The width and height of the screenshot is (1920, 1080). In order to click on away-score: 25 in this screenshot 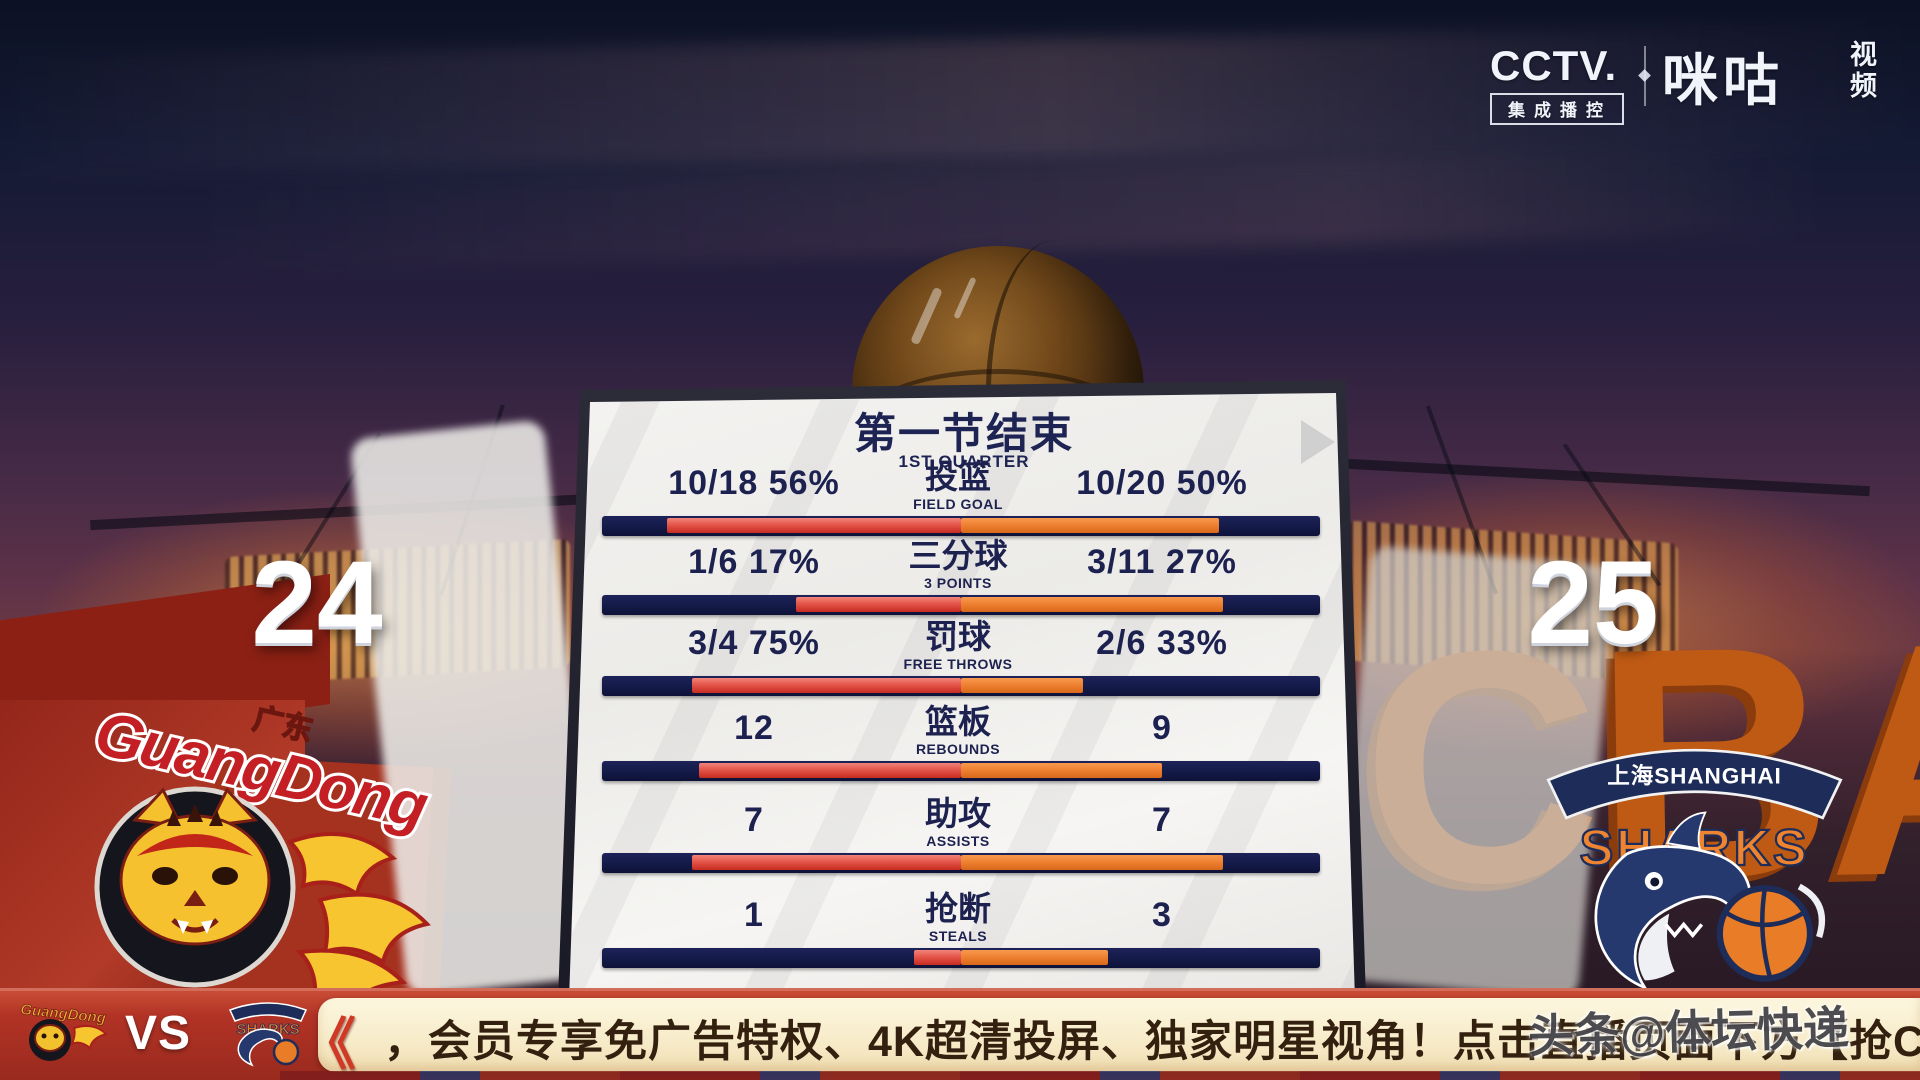, I will do `click(1593, 603)`.